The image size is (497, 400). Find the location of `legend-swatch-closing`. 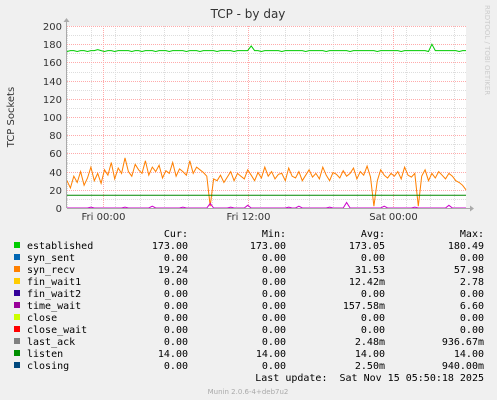

legend-swatch-closing is located at coordinates (17, 365).